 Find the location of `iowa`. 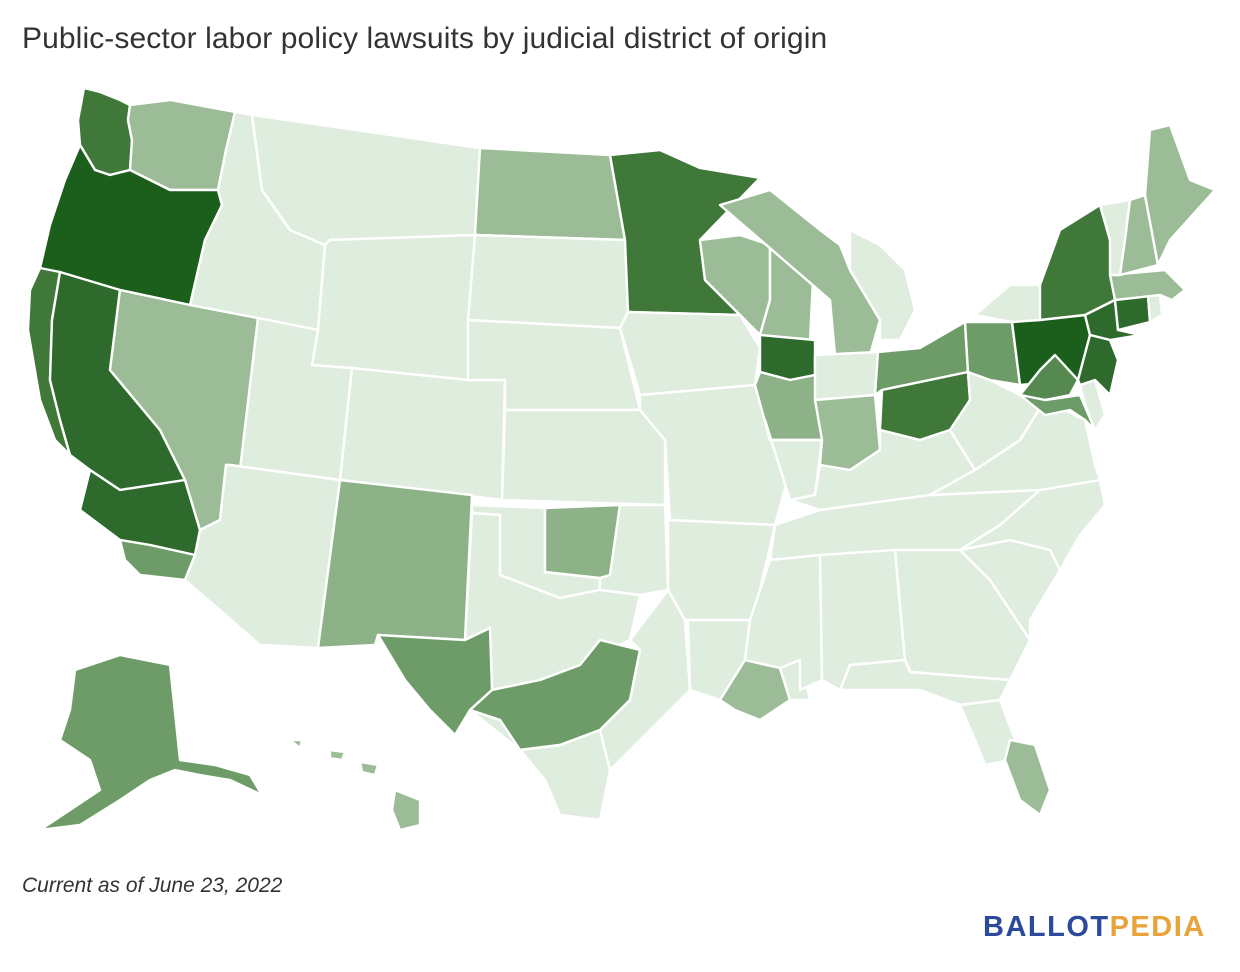

iowa is located at coordinates (690, 353).